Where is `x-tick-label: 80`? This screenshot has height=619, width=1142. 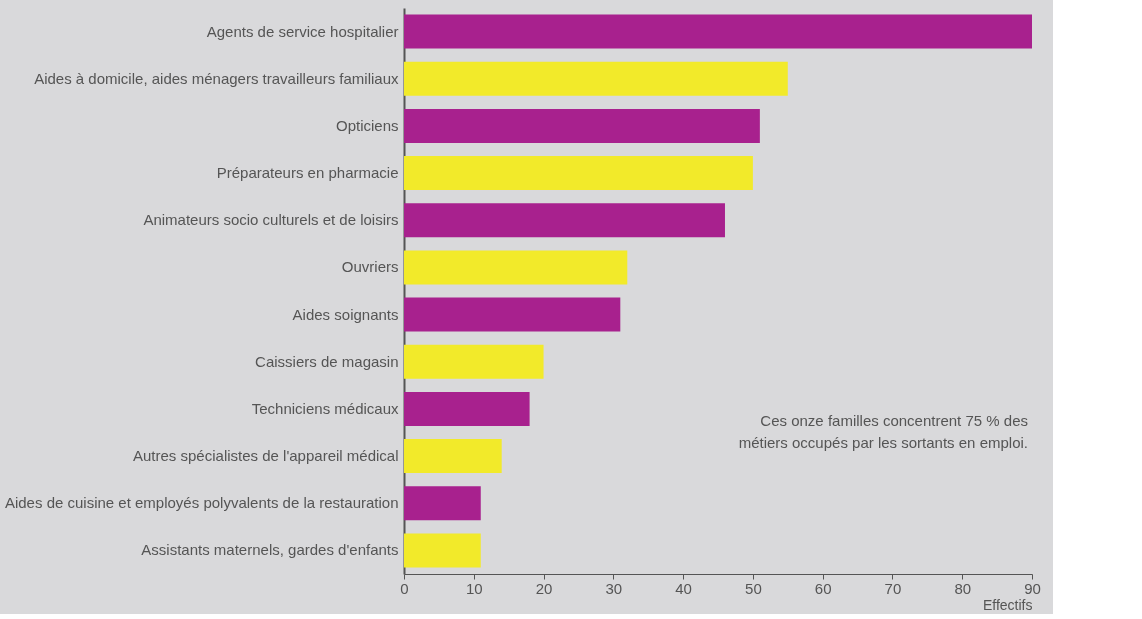
x-tick-label: 80 is located at coordinates (963, 588).